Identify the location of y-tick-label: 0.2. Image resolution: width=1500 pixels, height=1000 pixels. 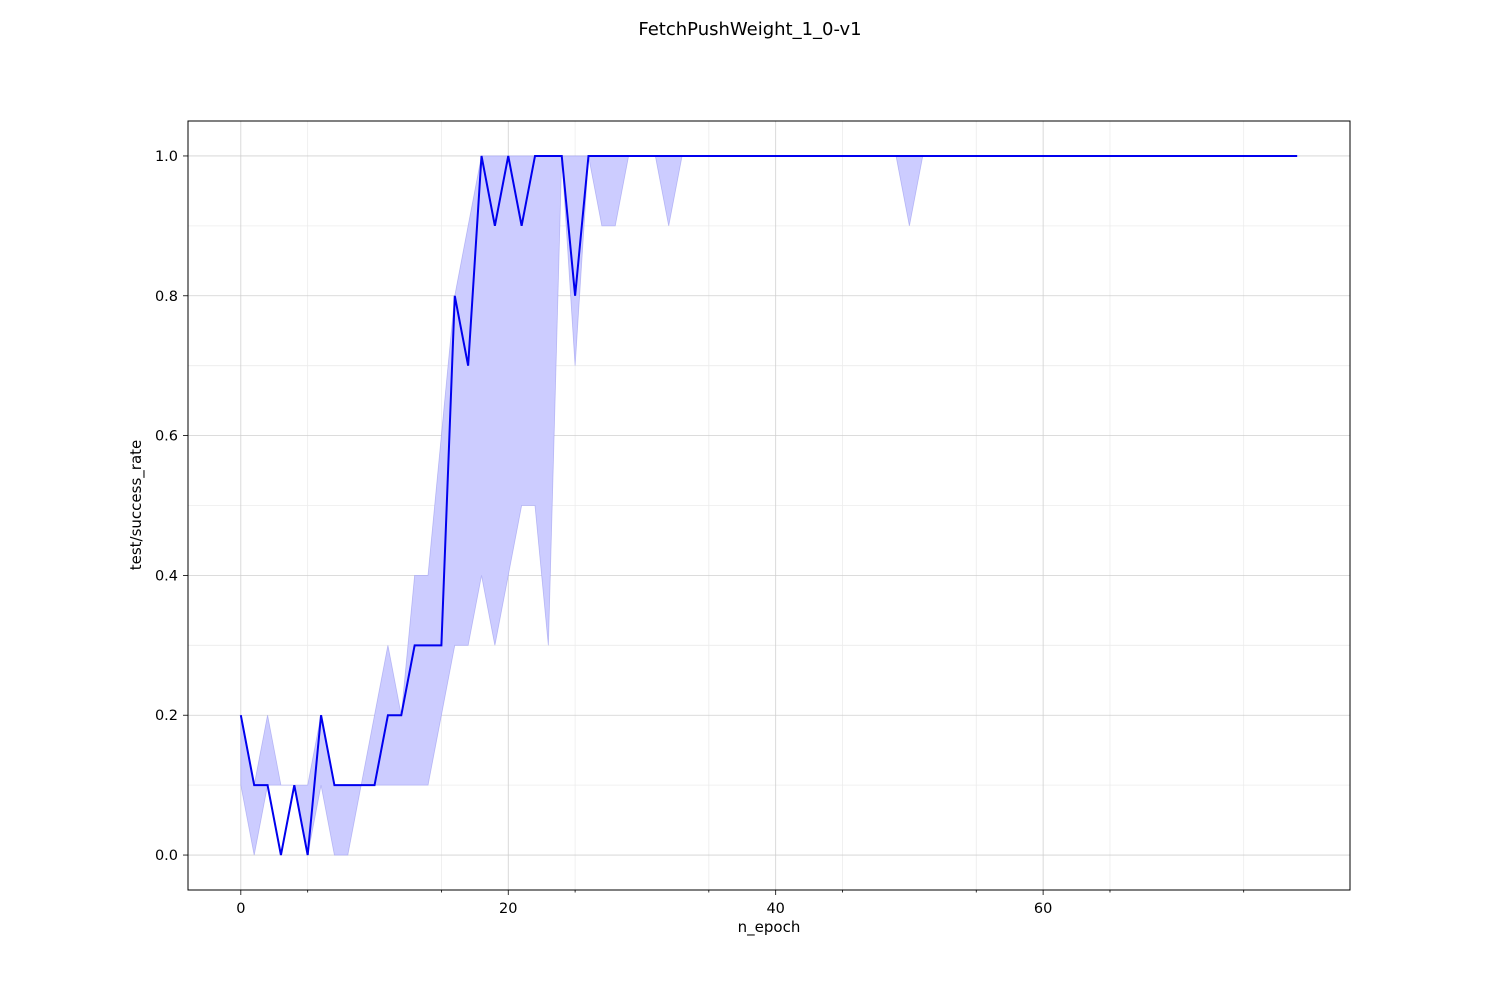
(166, 716).